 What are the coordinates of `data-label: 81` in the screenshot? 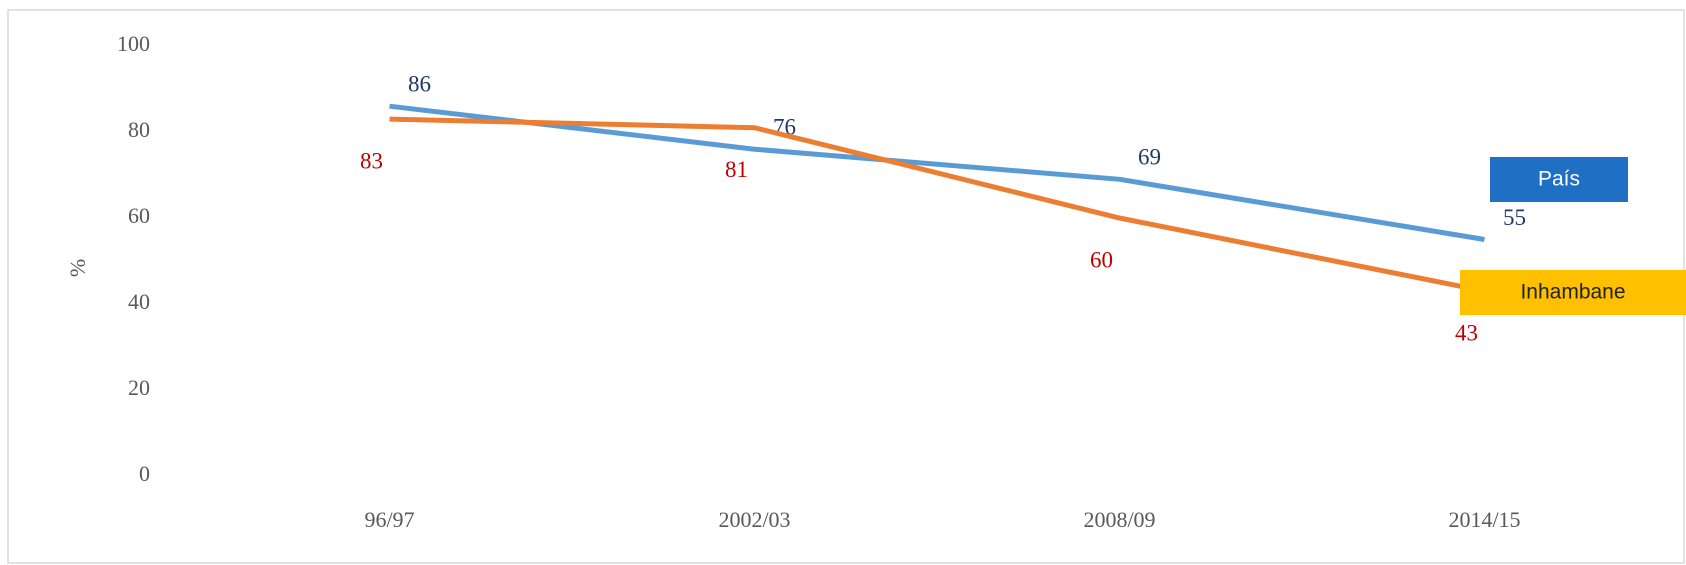 It's located at (736, 169).